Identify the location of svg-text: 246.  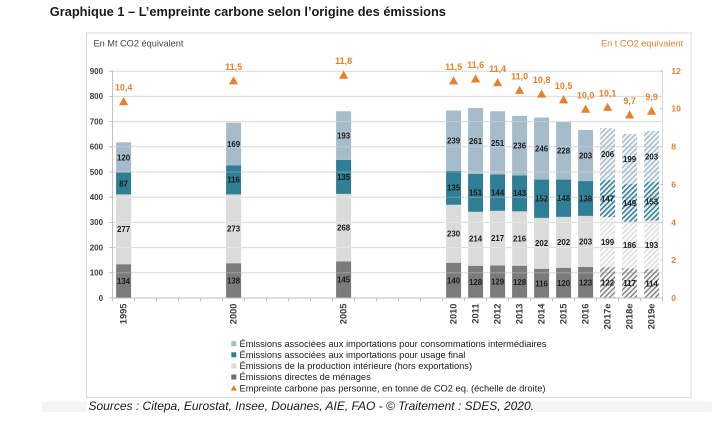
(542, 149).